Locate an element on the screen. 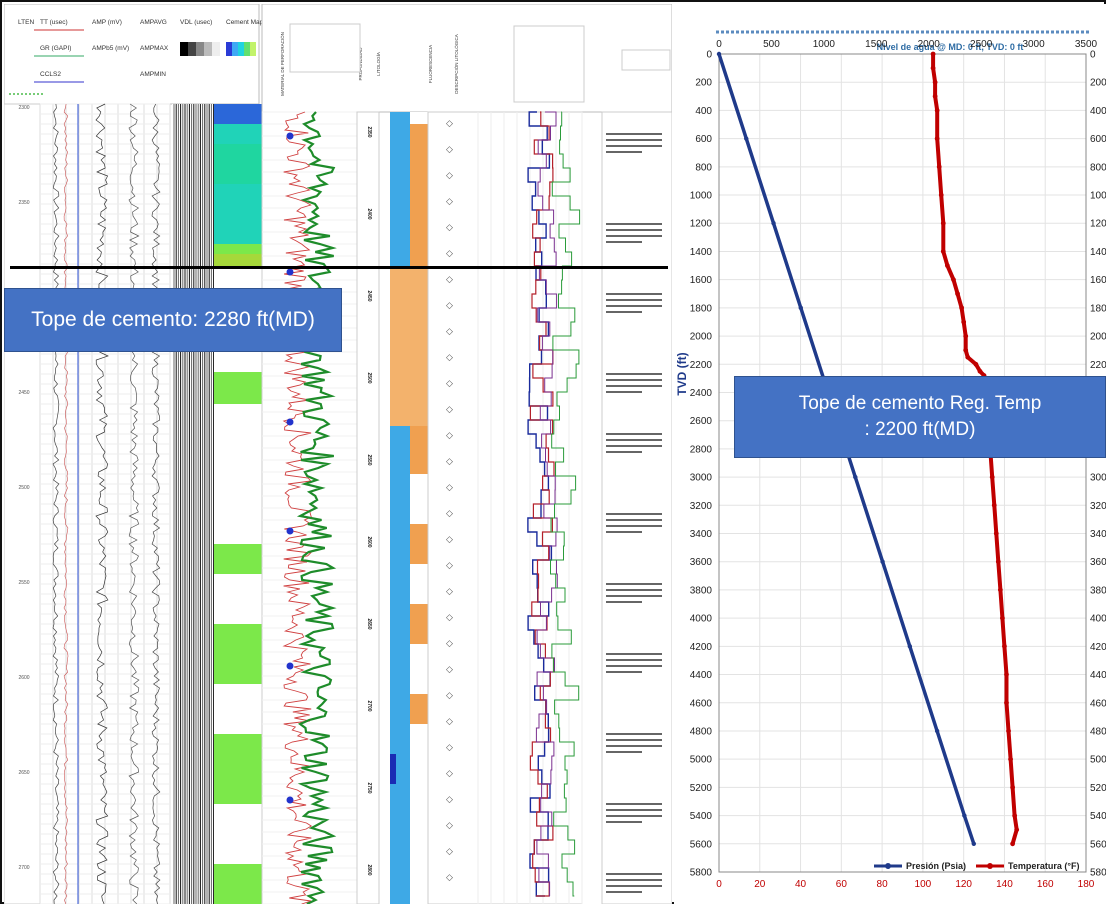  y-tick-label-right: 2200 is located at coordinates (1098, 365).